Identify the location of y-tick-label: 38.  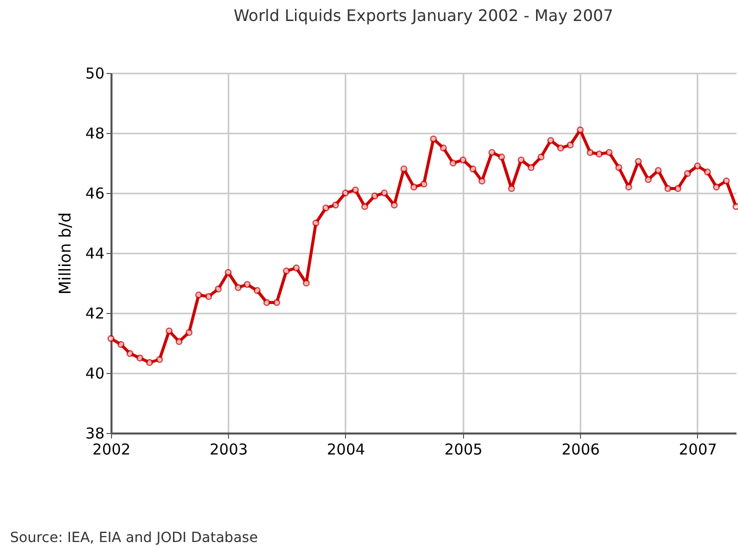
(94, 433).